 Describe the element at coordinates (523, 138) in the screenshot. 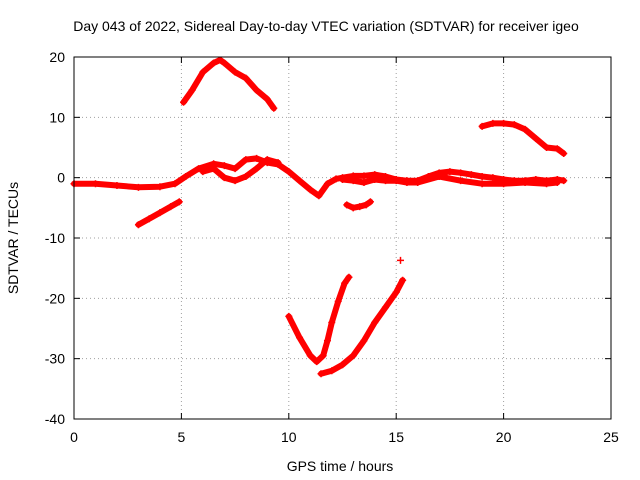

I see `series-arc-evening` at that location.